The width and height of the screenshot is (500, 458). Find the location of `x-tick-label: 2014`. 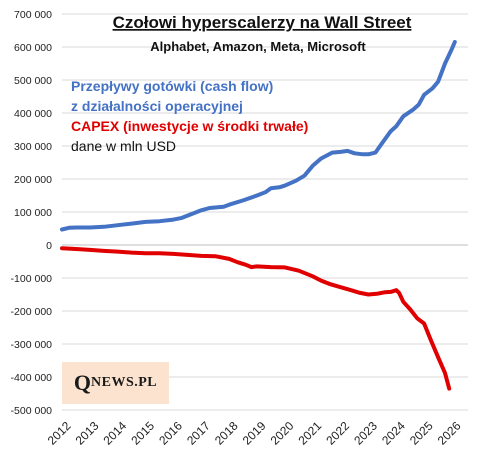

x-tick-label: 2014 is located at coordinates (114, 433).